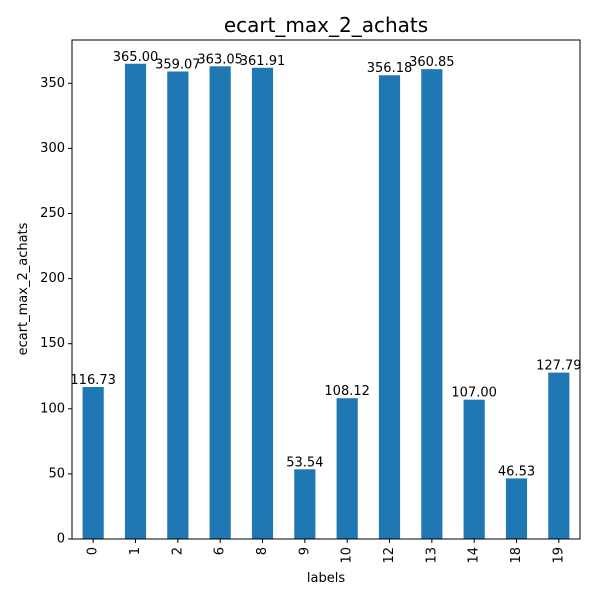  Describe the element at coordinates (178, 64) in the screenshot. I see `data-label-2: 359.07` at that location.